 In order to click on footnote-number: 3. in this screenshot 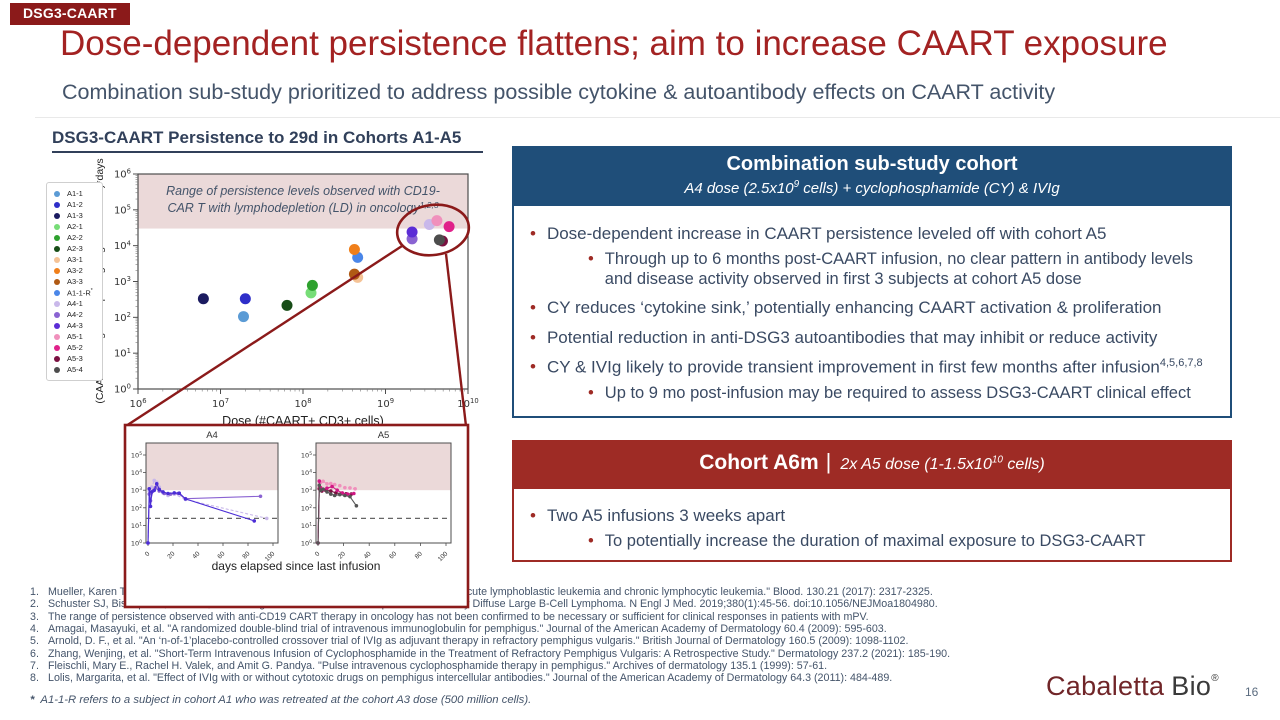, I will do `click(34, 616)`.